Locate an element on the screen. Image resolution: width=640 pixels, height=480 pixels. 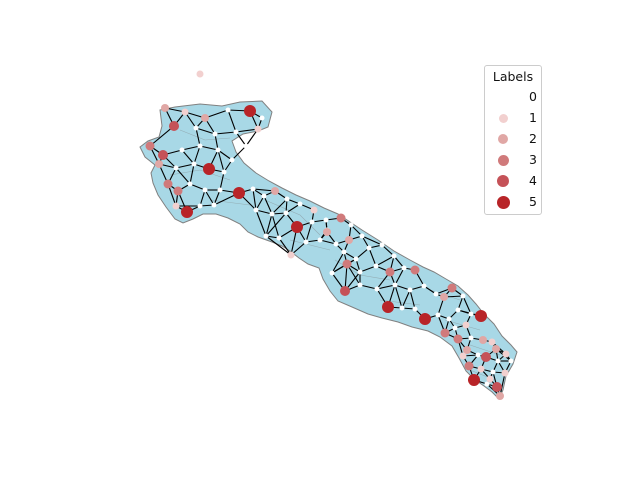
legend-label-1: 1 is located at coordinates (533, 117).